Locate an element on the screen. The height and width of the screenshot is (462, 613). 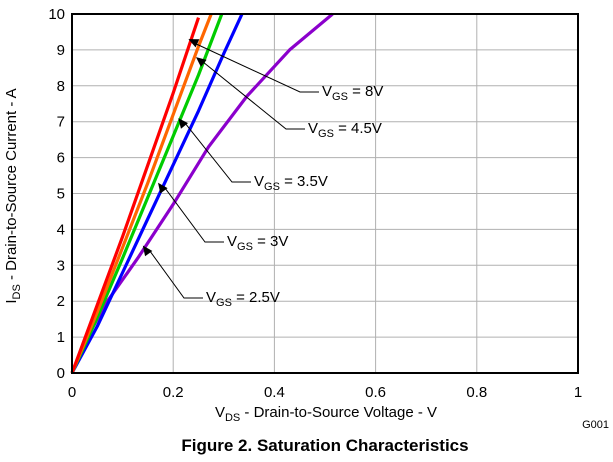
annotation-vgs: VGS = 2.5V is located at coordinates (211, 277).